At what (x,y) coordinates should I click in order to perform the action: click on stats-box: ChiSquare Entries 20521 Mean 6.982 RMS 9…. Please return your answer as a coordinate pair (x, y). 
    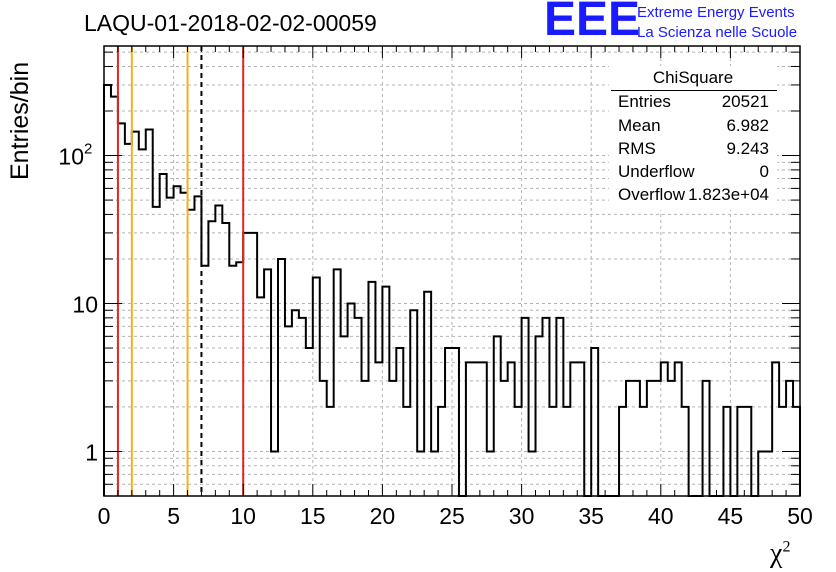
    Looking at the image, I should click on (693, 138).